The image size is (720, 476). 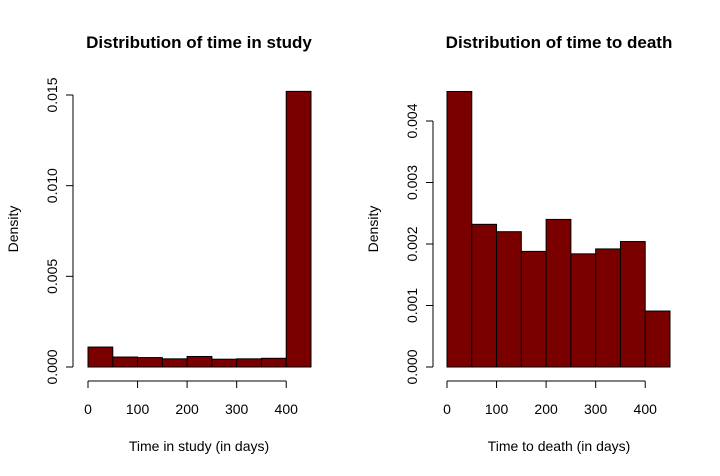 What do you see at coordinates (52, 94) in the screenshot?
I see `y-tick-label: 0.015` at bounding box center [52, 94].